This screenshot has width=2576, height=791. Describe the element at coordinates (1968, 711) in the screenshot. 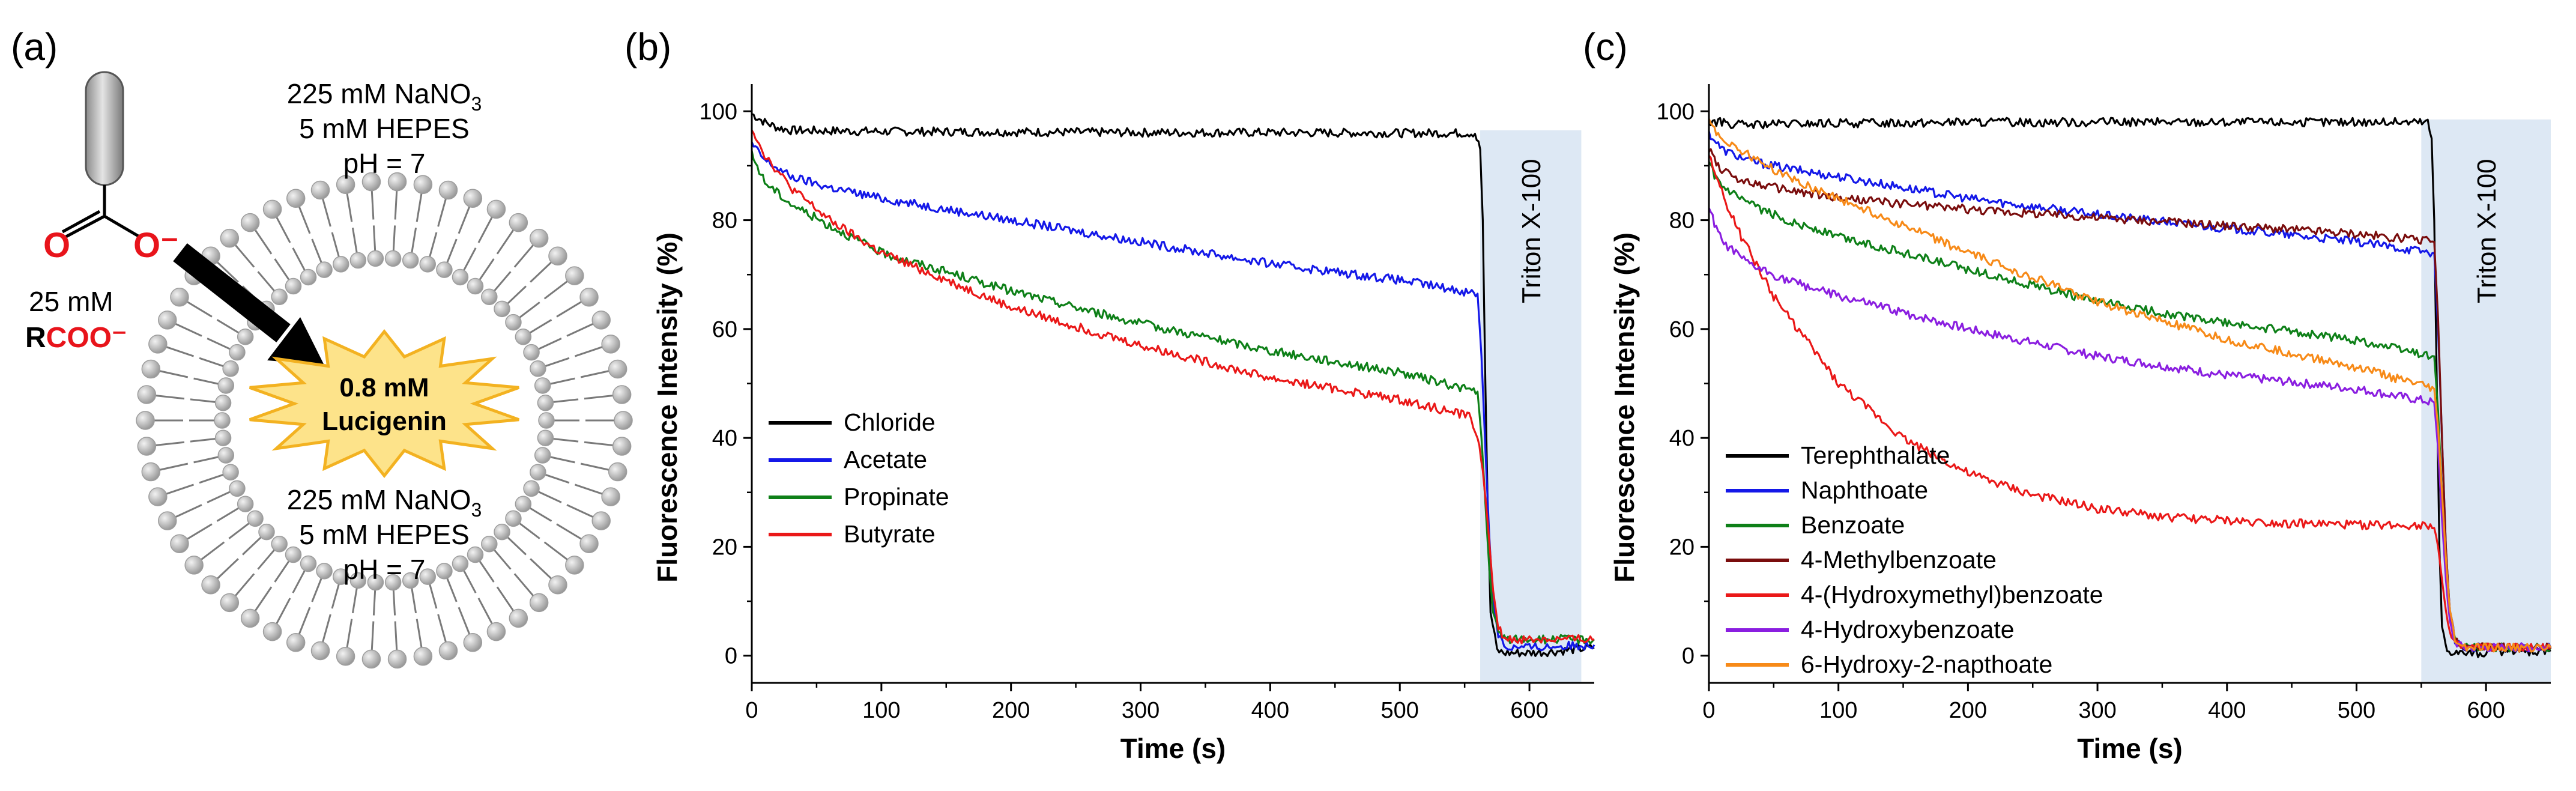

I see `x-tick-label: 200` at that location.